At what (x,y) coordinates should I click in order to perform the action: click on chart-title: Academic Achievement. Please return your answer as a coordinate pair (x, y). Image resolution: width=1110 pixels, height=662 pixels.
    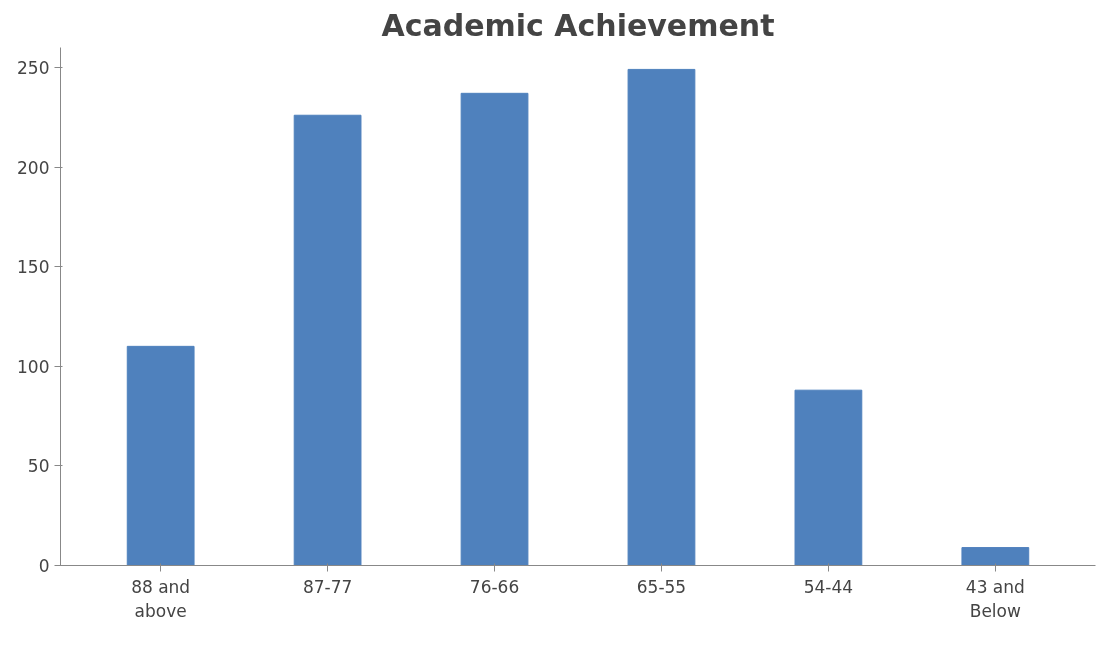
    Looking at the image, I should click on (578, 25).